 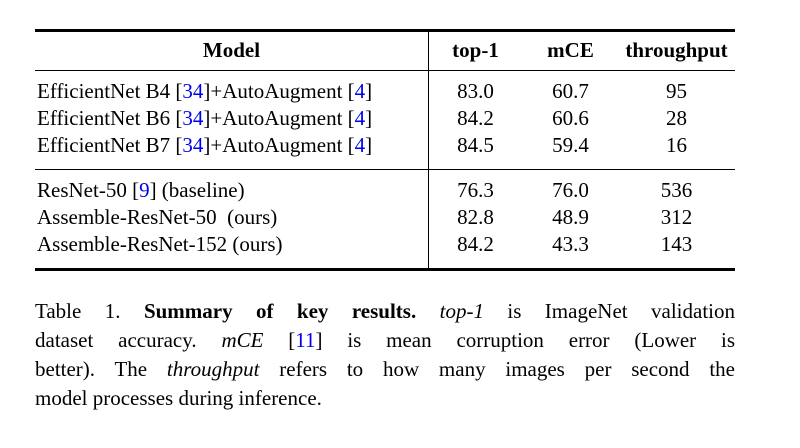 What do you see at coordinates (385, 398) in the screenshot?
I see `caption-line: model processes during inference.` at bounding box center [385, 398].